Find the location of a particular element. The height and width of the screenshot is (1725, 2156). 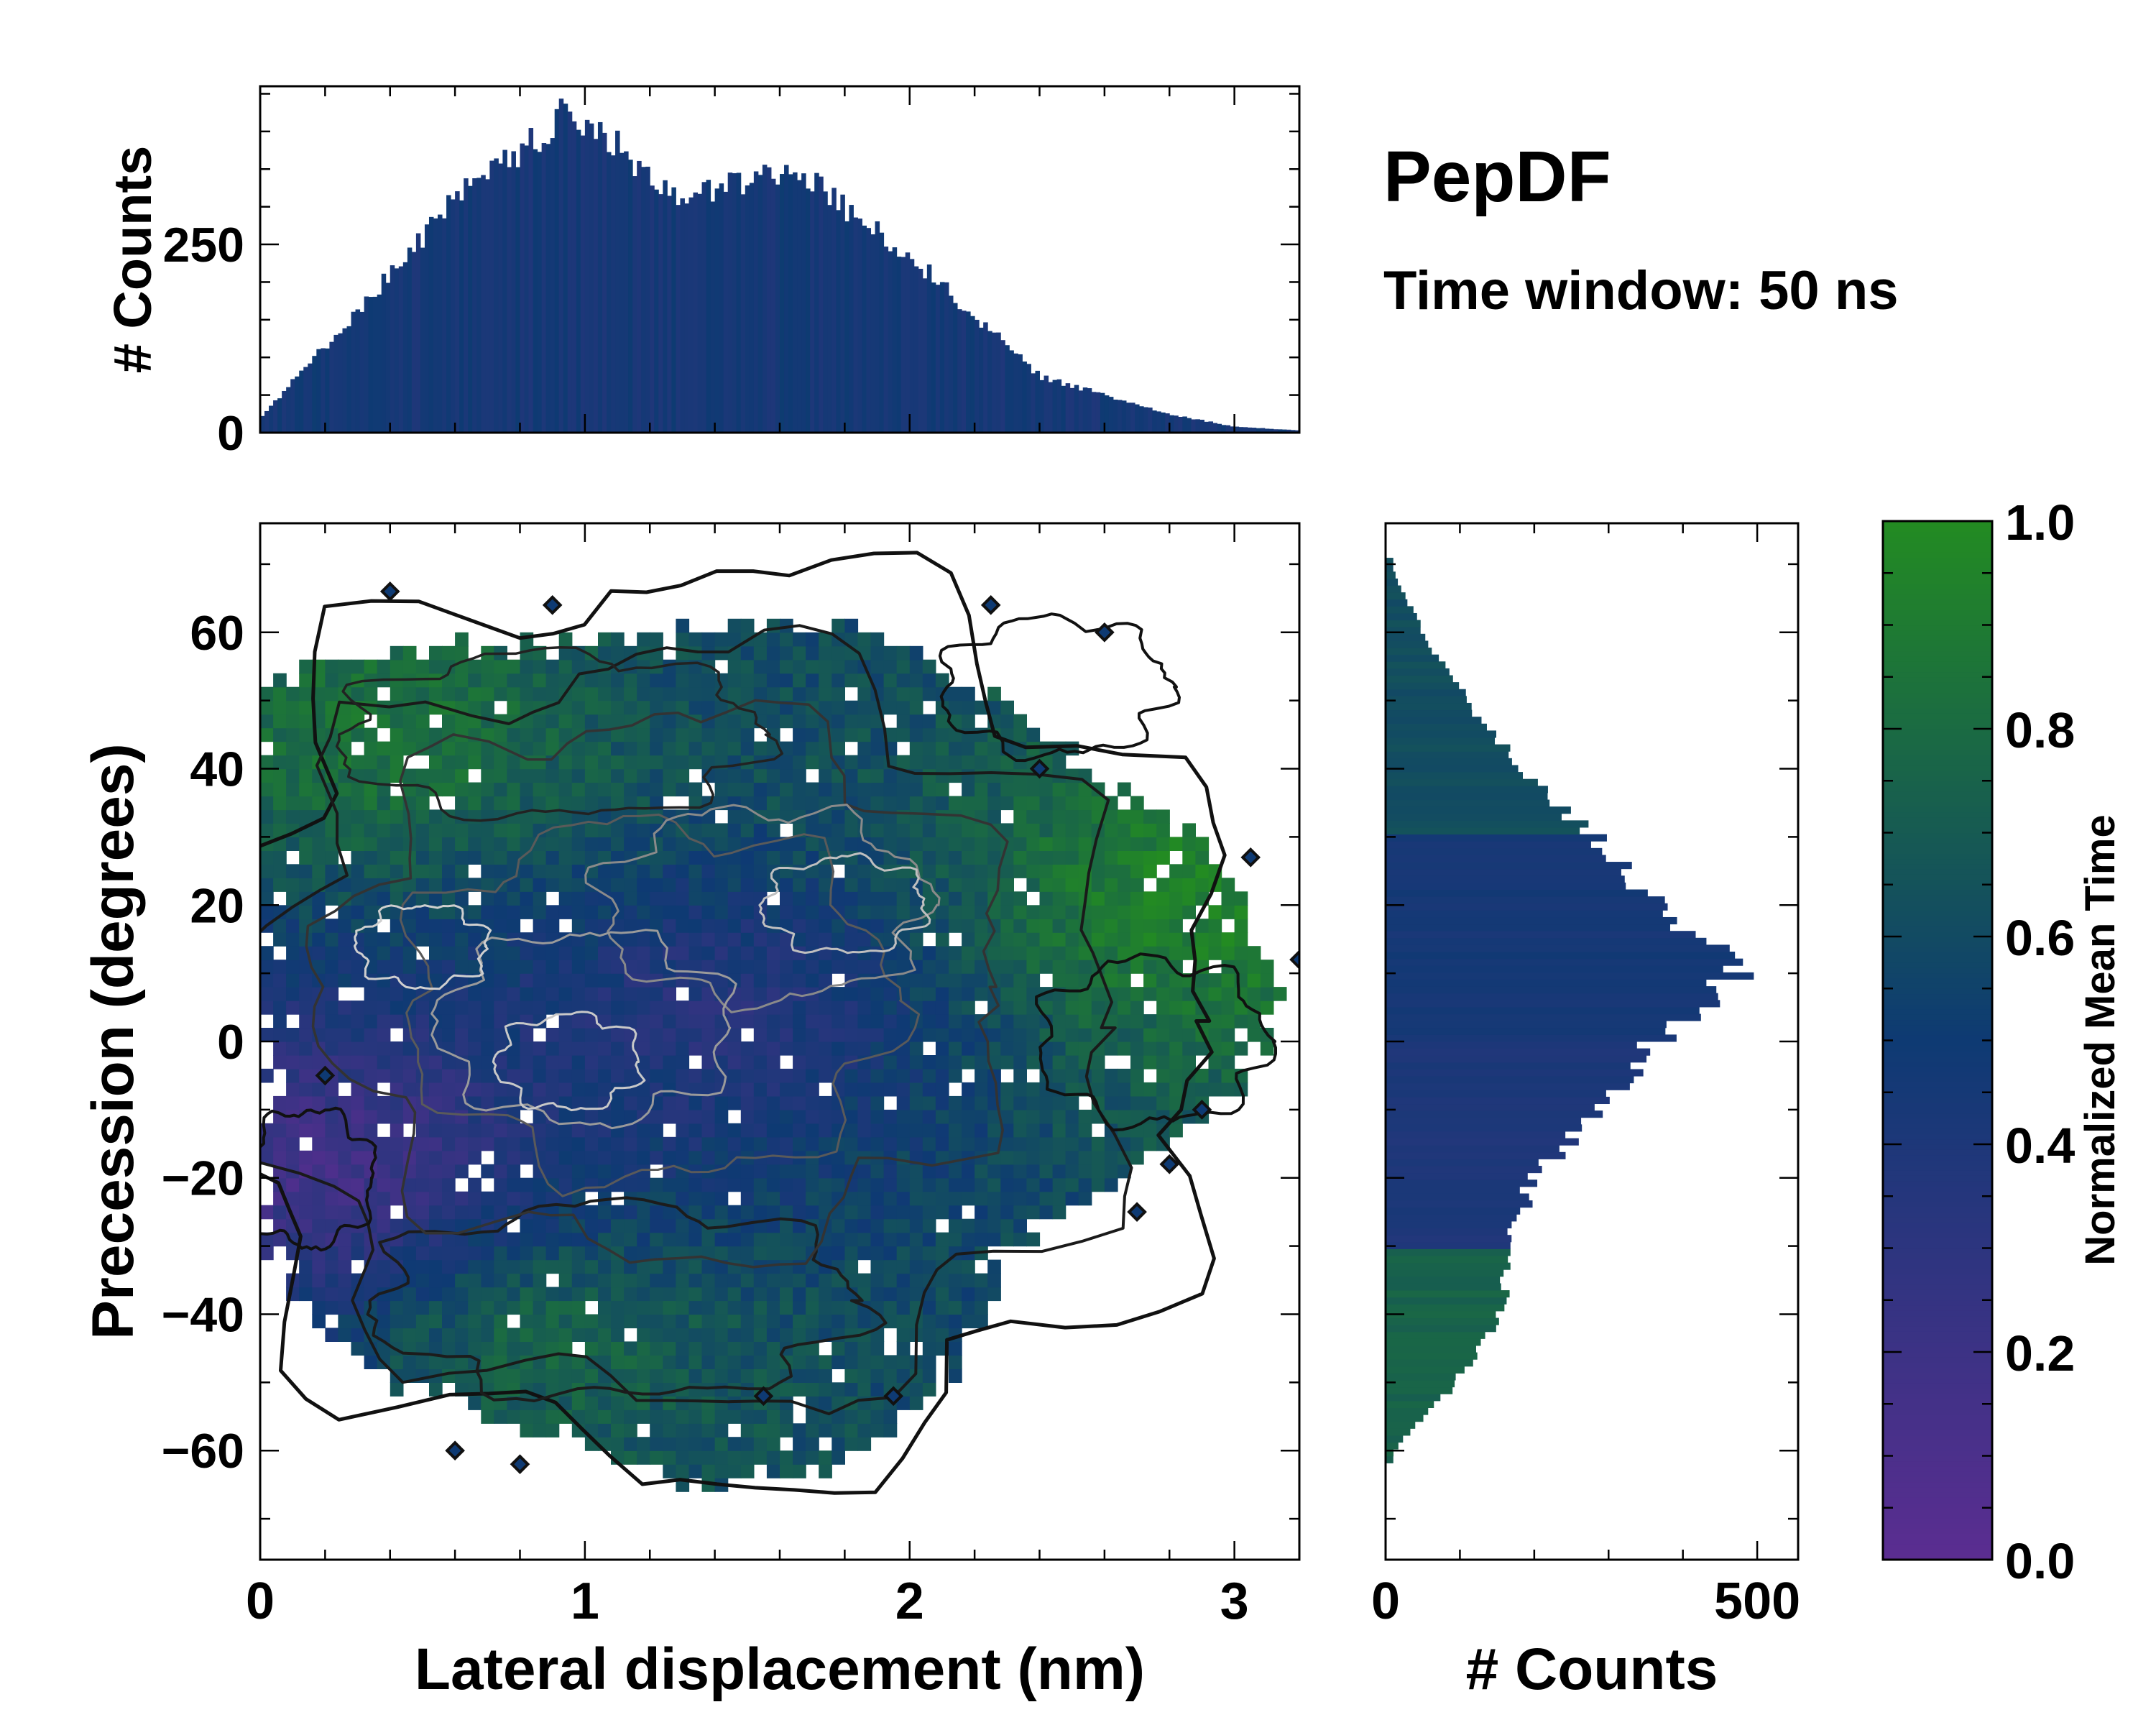

main-xtick-label: 3 is located at coordinates (1234, 1601).